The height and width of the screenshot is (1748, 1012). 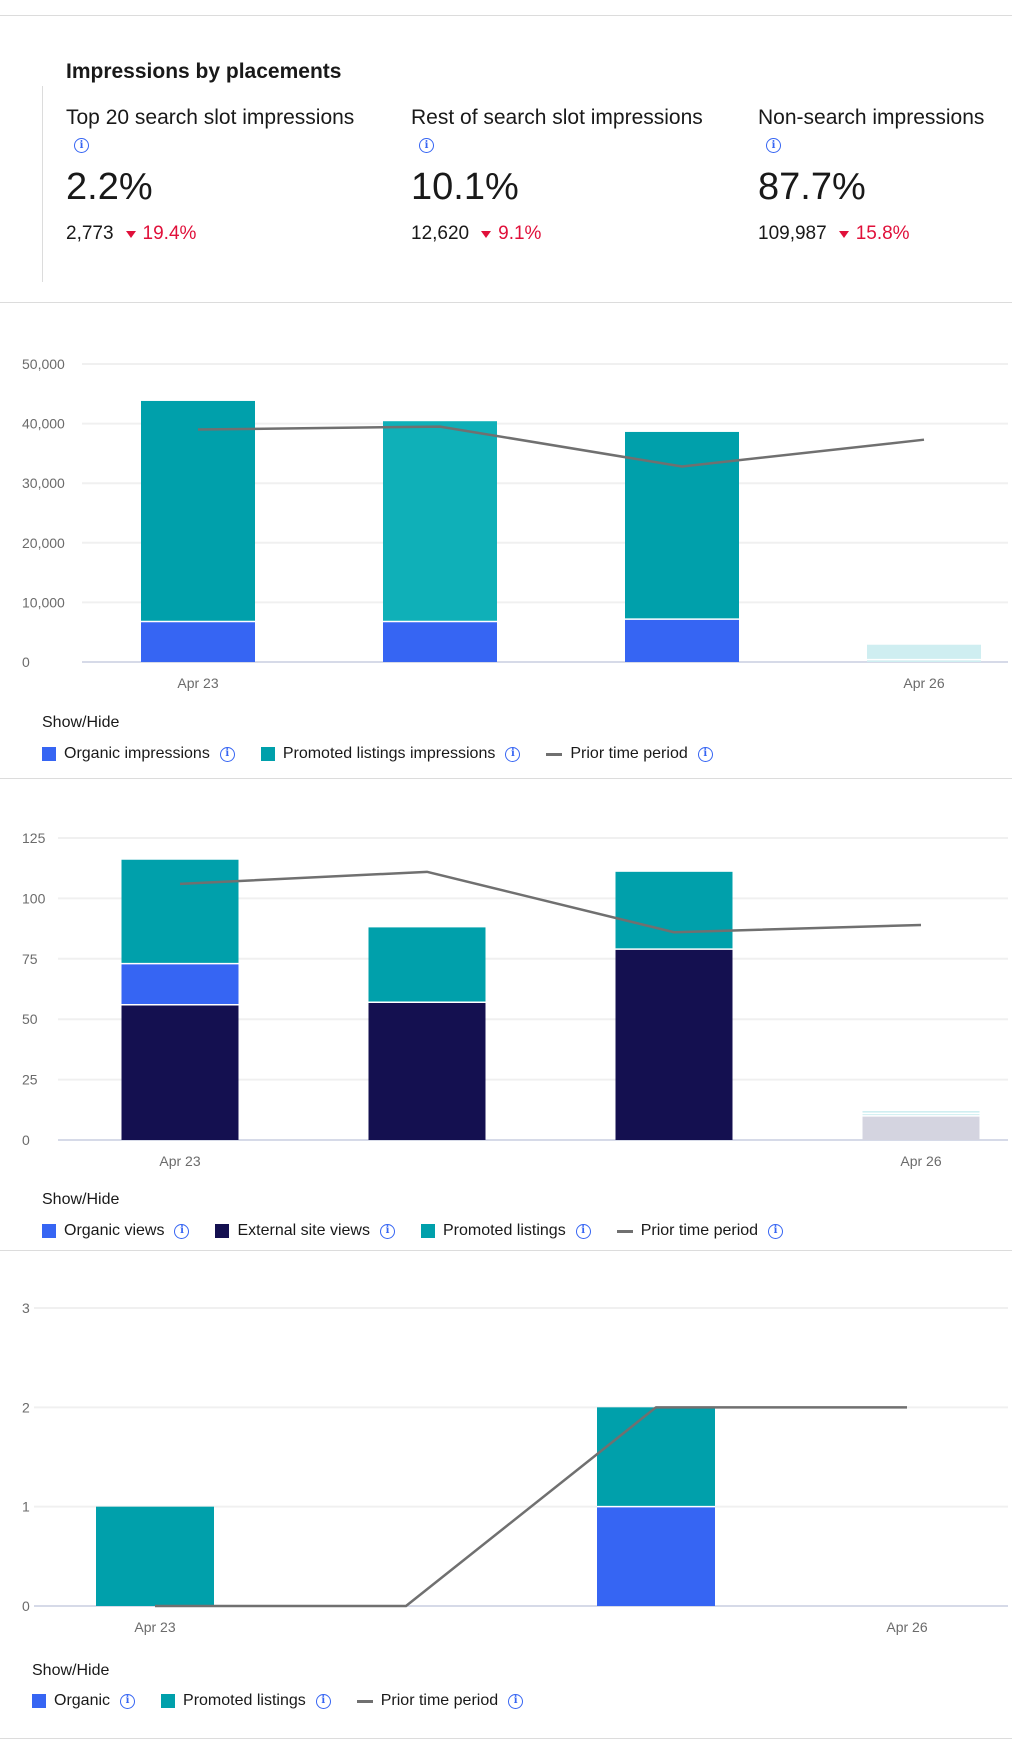 I want to click on metric-label: Non-search impressions, so click(x=871, y=117).